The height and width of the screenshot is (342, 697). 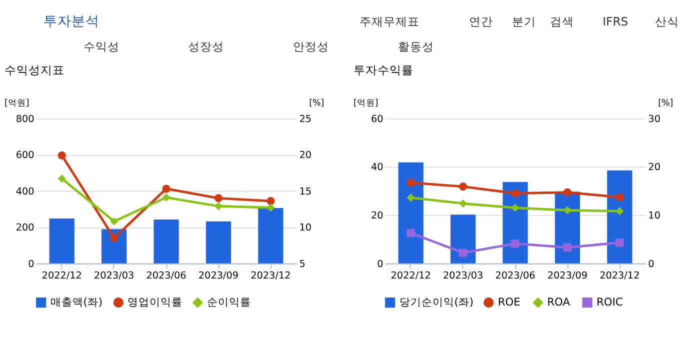 What do you see at coordinates (25, 228) in the screenshot?
I see `y-tick-label: 200` at bounding box center [25, 228].